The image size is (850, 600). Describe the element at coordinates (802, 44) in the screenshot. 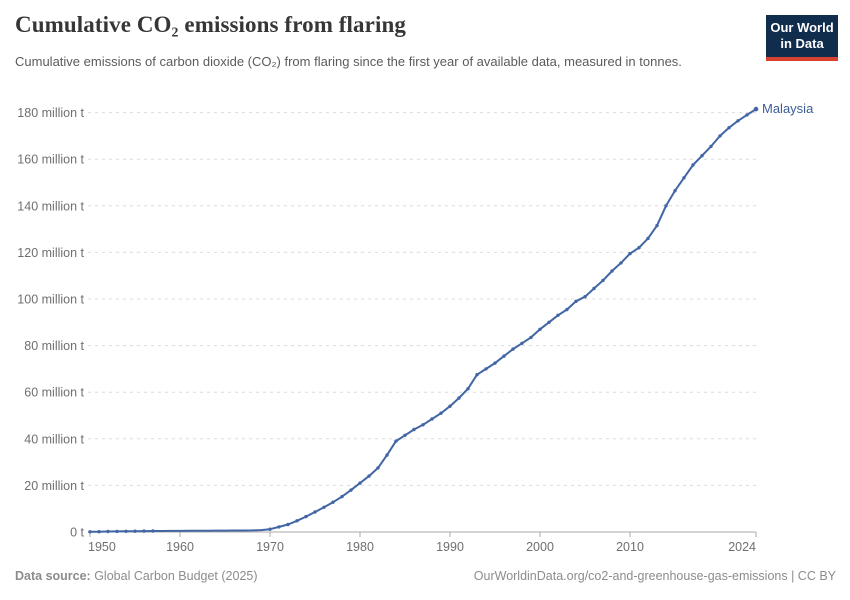

I see `owid-logo-line2: in Data` at that location.